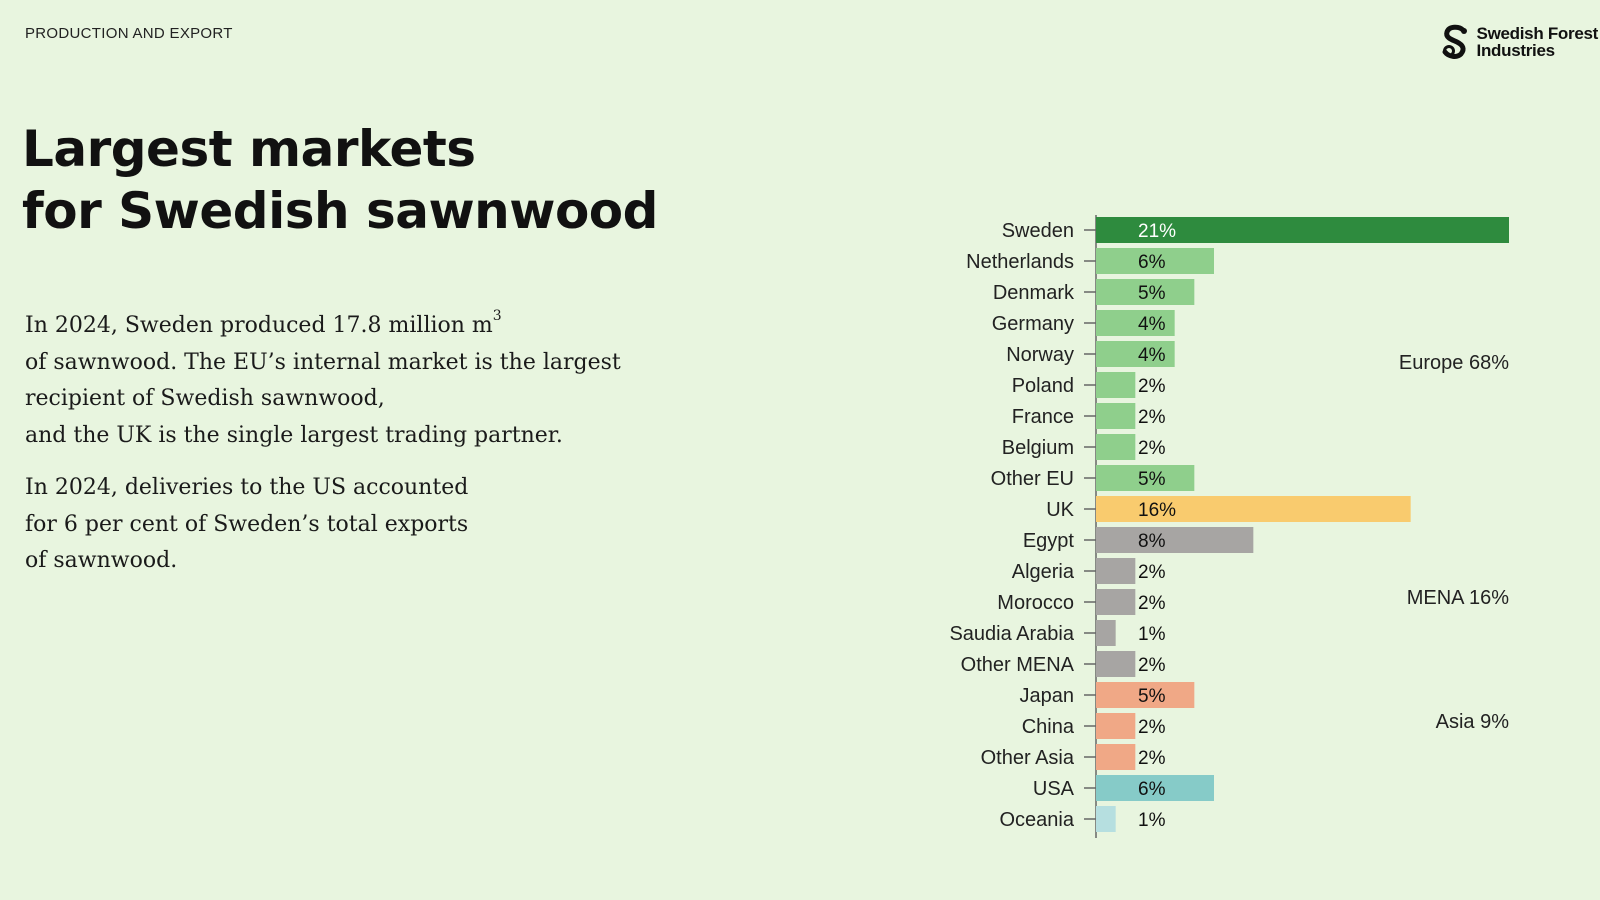 This screenshot has width=1600, height=900. I want to click on bar-poland, so click(1116, 385).